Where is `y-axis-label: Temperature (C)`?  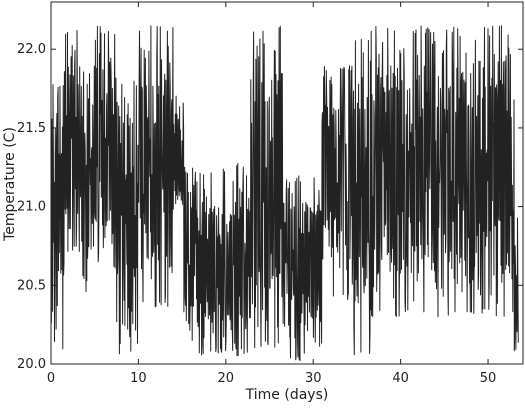 y-axis-label: Temperature (C) is located at coordinates (10, 184).